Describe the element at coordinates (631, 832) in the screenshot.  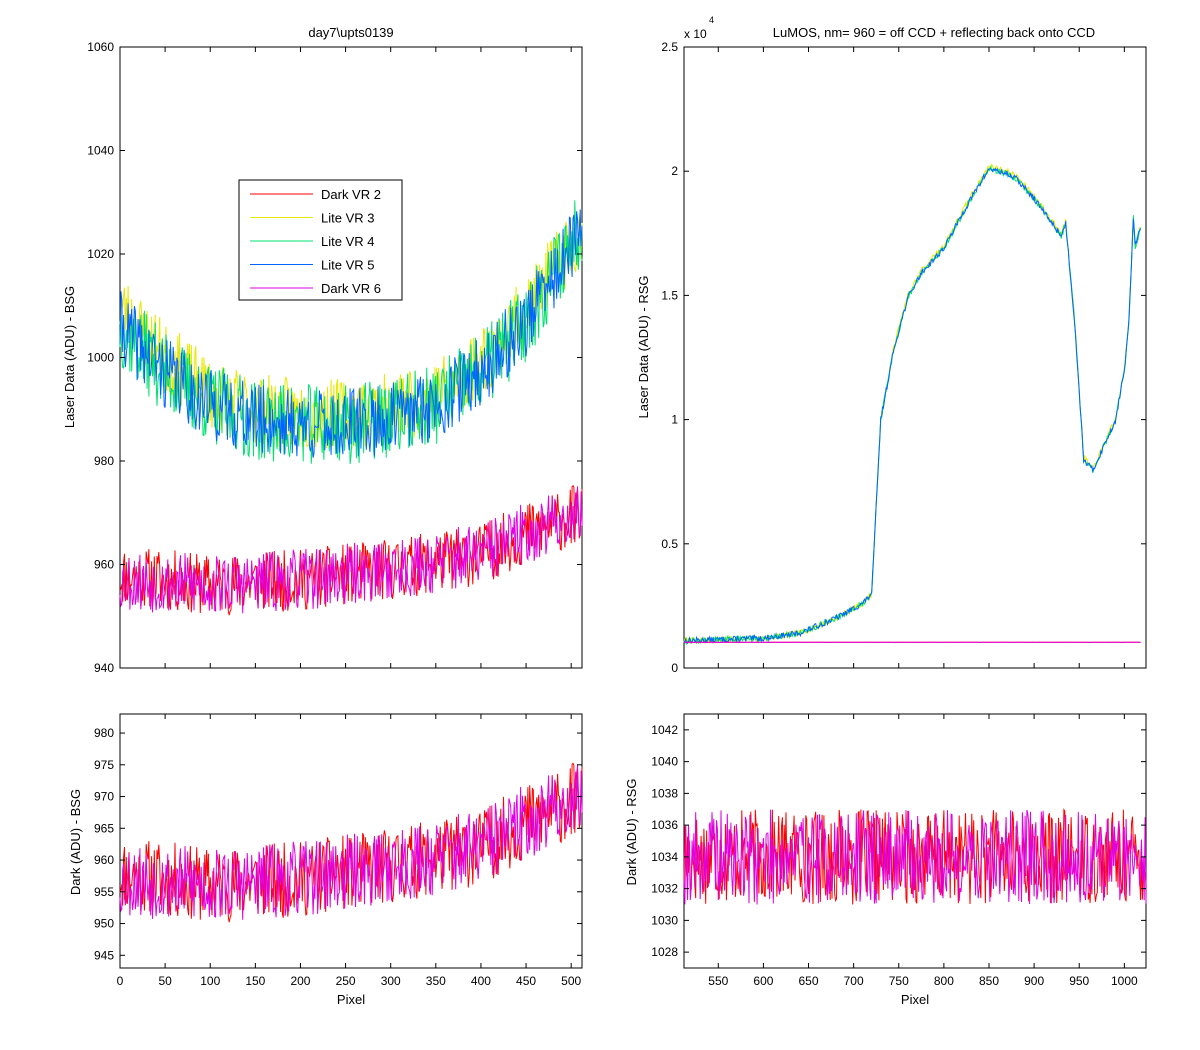
I see `y-axis-label: Dark (ADU) - RSG` at that location.